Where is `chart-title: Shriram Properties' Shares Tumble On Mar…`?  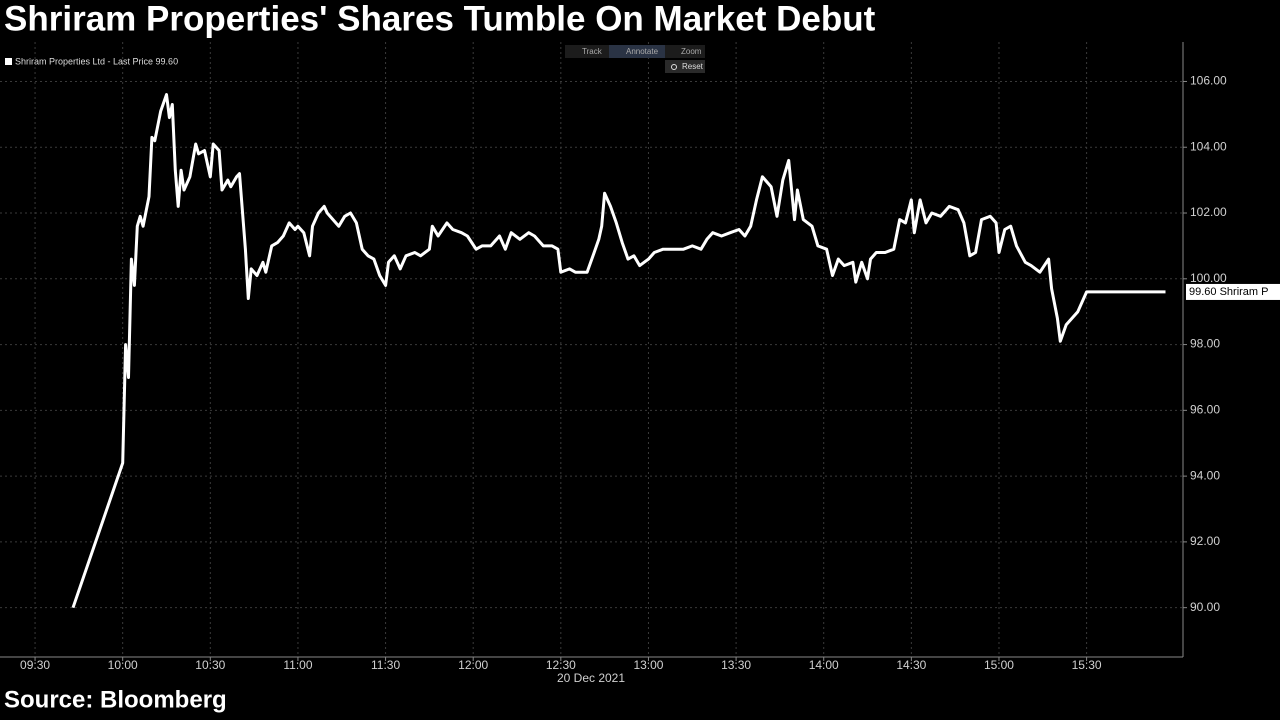 chart-title: Shriram Properties' Shares Tumble On Mar… is located at coordinates (440, 19).